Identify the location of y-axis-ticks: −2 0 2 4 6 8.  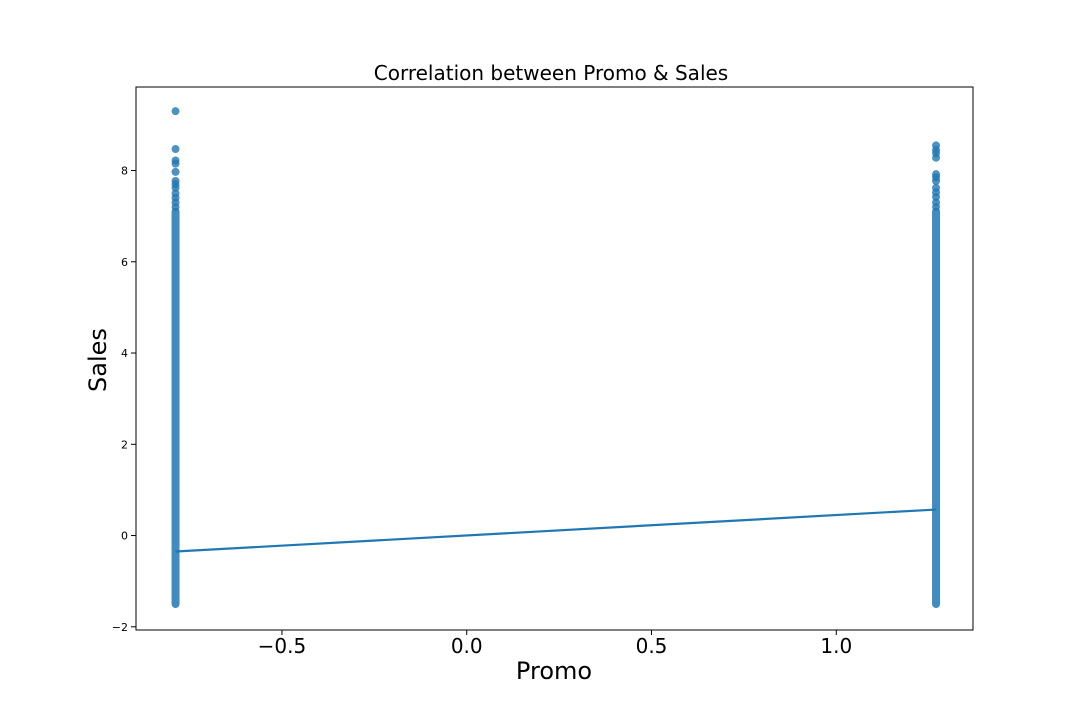
(124, 399).